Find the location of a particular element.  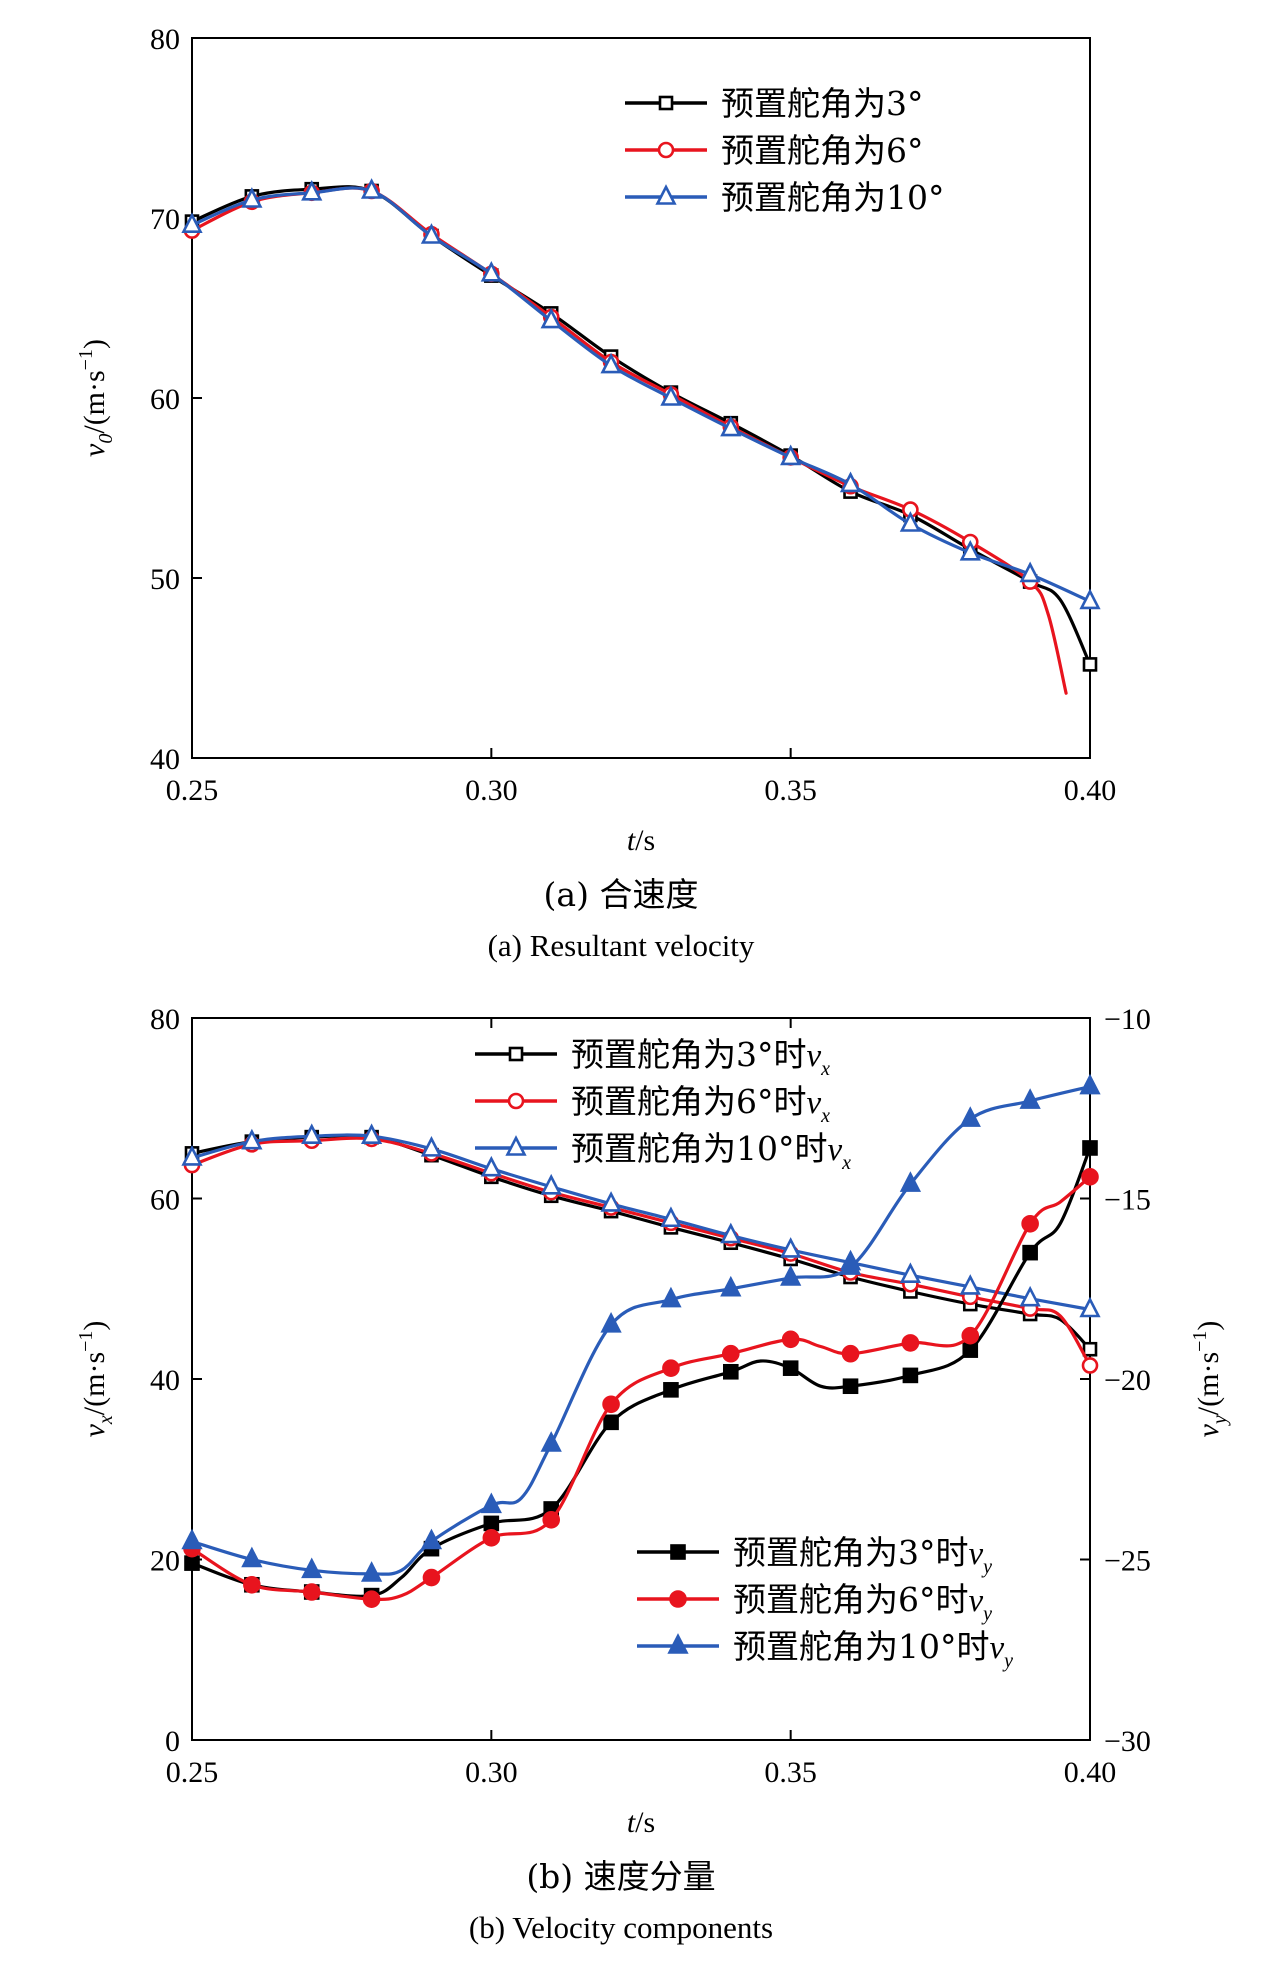

legend-label-text: 预置舵角为3°时 is located at coordinates (689, 1054).